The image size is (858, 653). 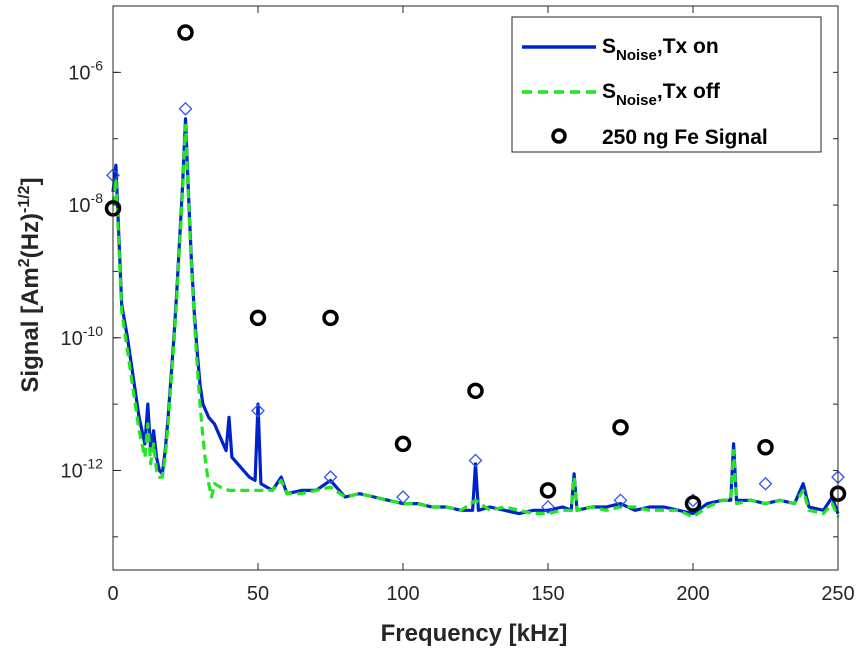 I want to click on legend-label-tx-on-rest: ,Tx on, so click(x=688, y=46).